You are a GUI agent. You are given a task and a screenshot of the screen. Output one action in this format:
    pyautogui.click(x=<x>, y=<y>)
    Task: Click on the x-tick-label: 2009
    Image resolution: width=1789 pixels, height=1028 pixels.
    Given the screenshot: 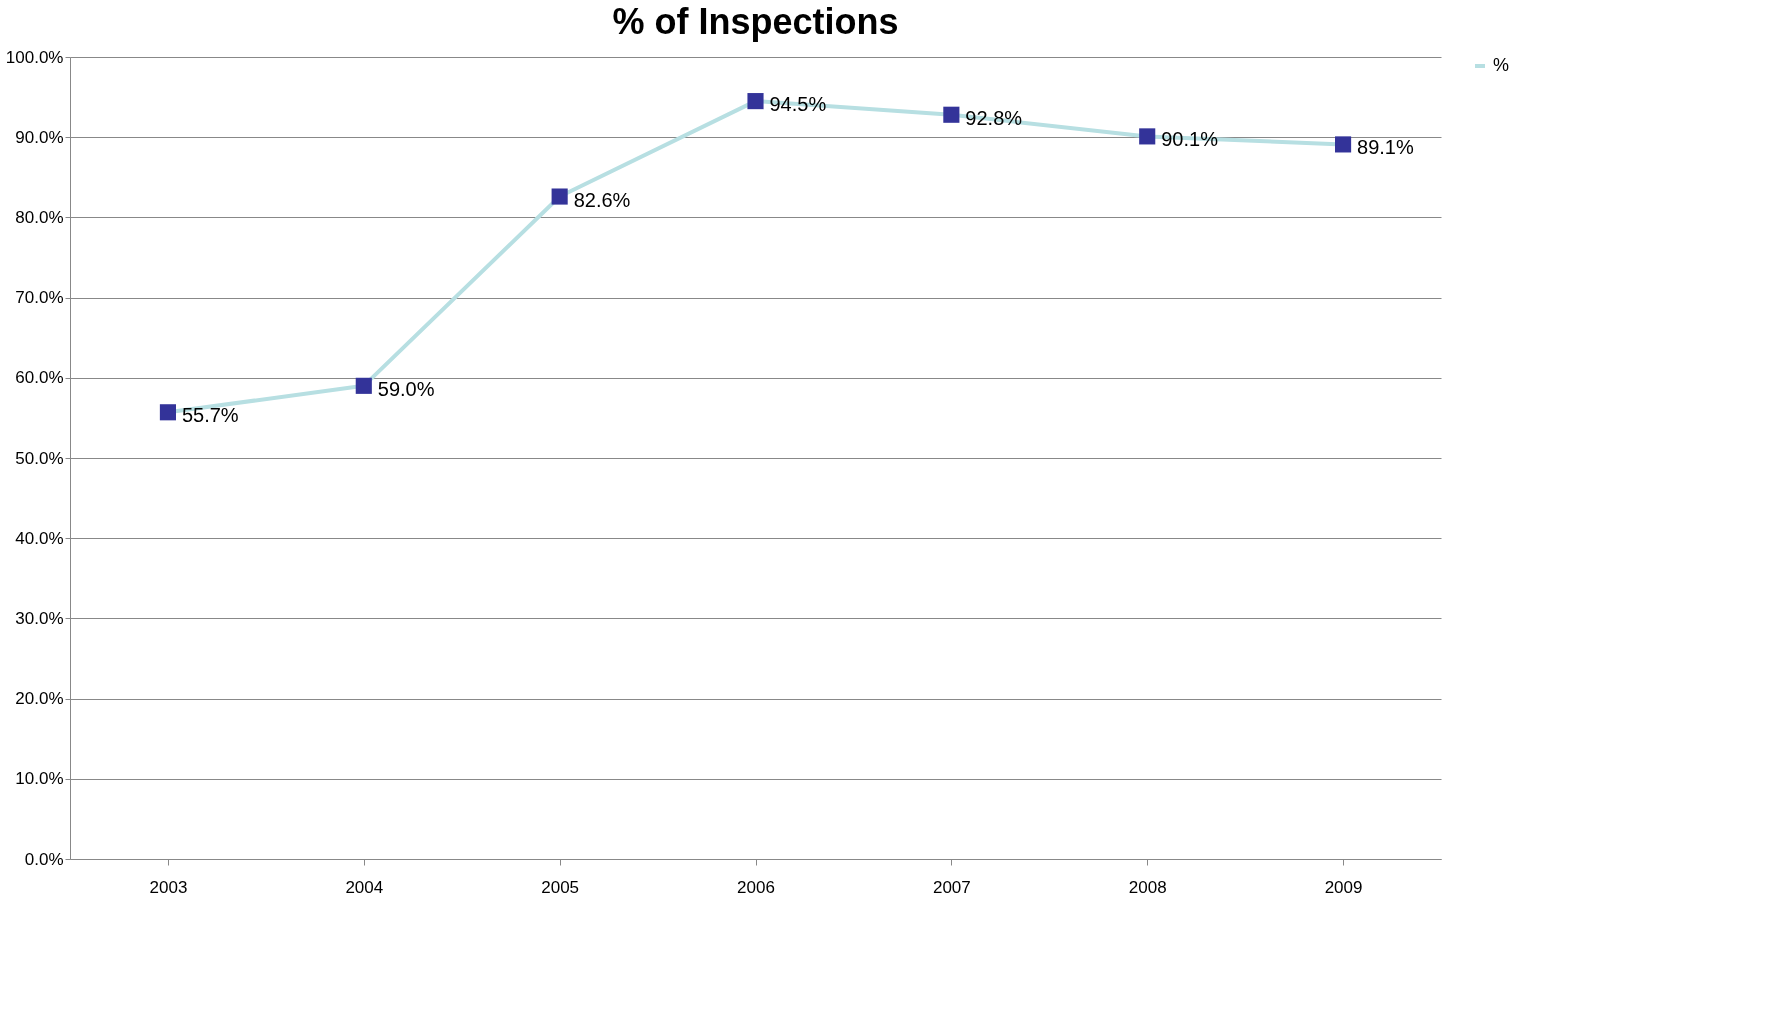 What is the action you would take?
    pyautogui.click(x=1343, y=887)
    